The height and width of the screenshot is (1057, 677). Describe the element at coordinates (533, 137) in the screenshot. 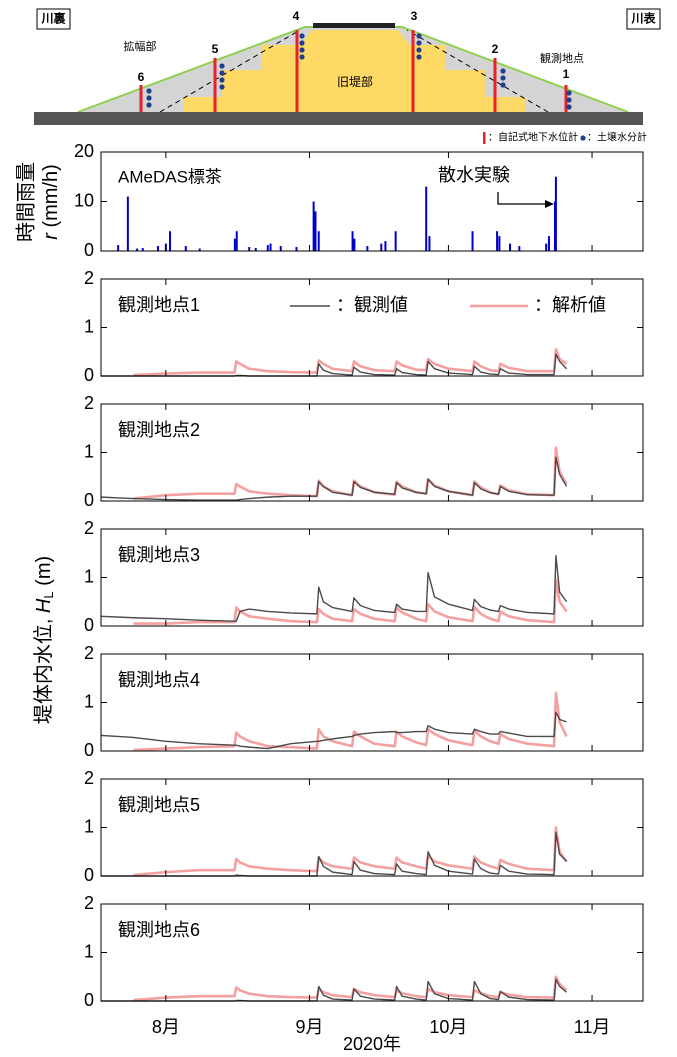

I see `legend-gauge-text: ：自記式地下水位計` at that location.